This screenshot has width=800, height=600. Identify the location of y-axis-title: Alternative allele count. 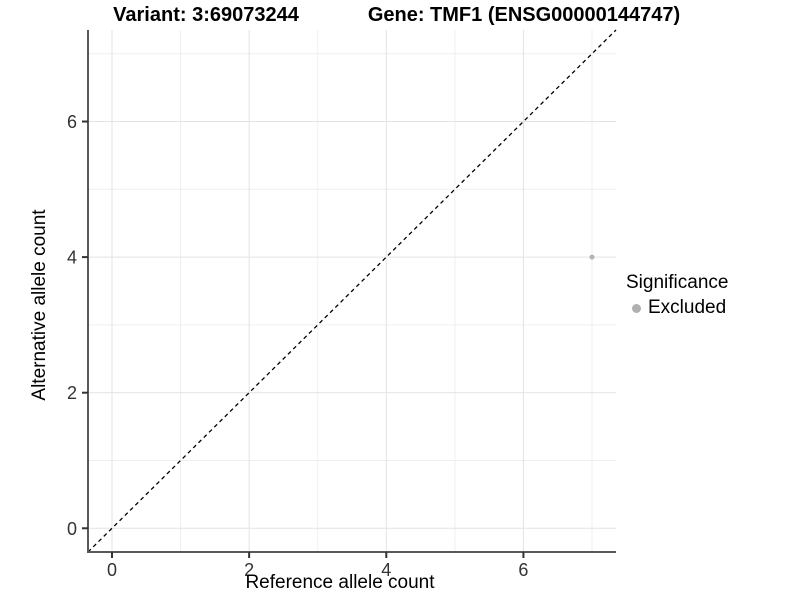
(39, 305).